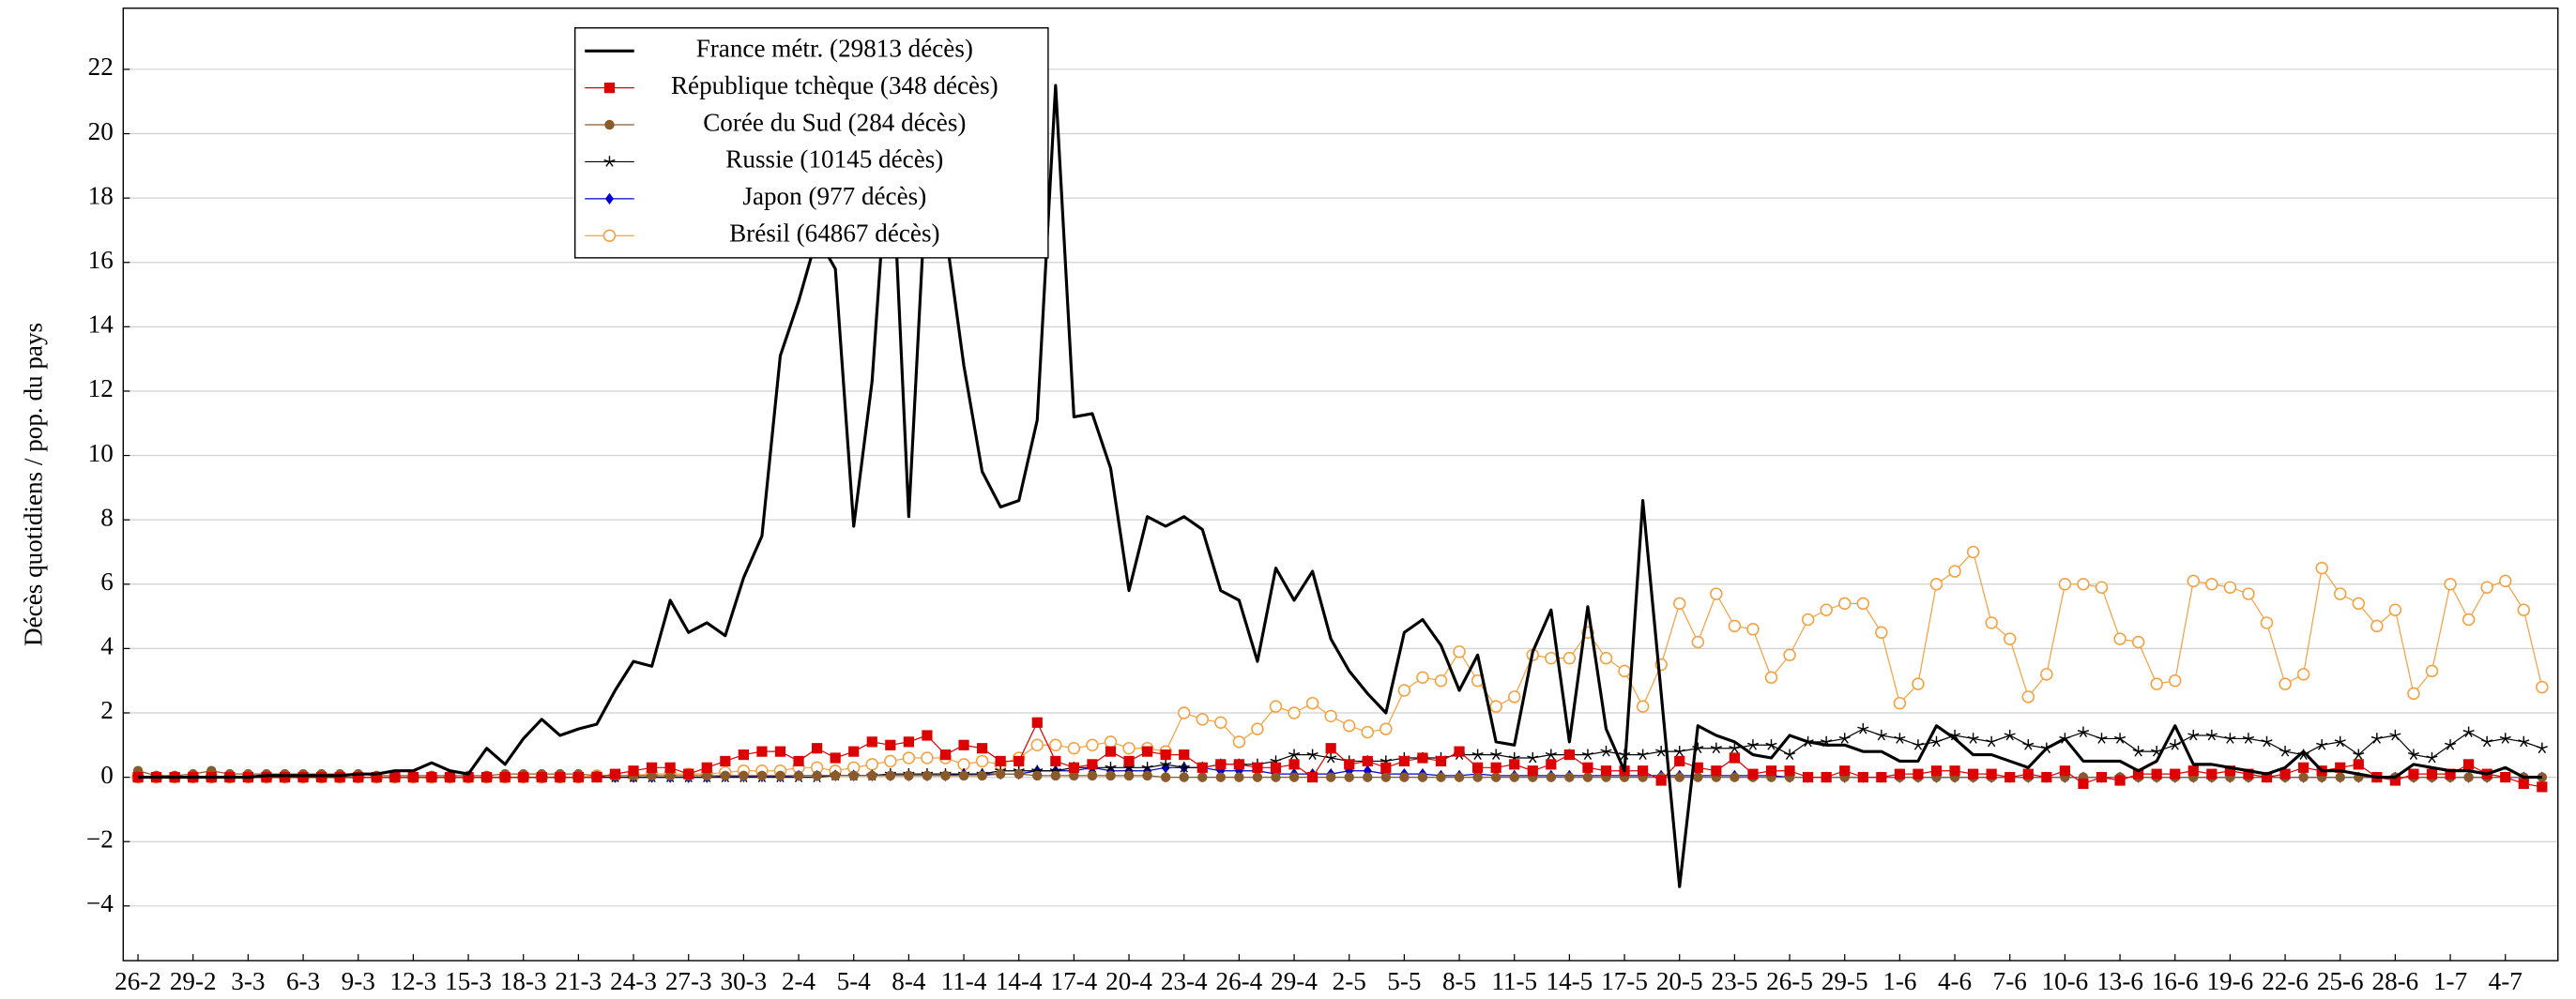  I want to click on legend-label: République tchèque (348 décès), so click(834, 85).